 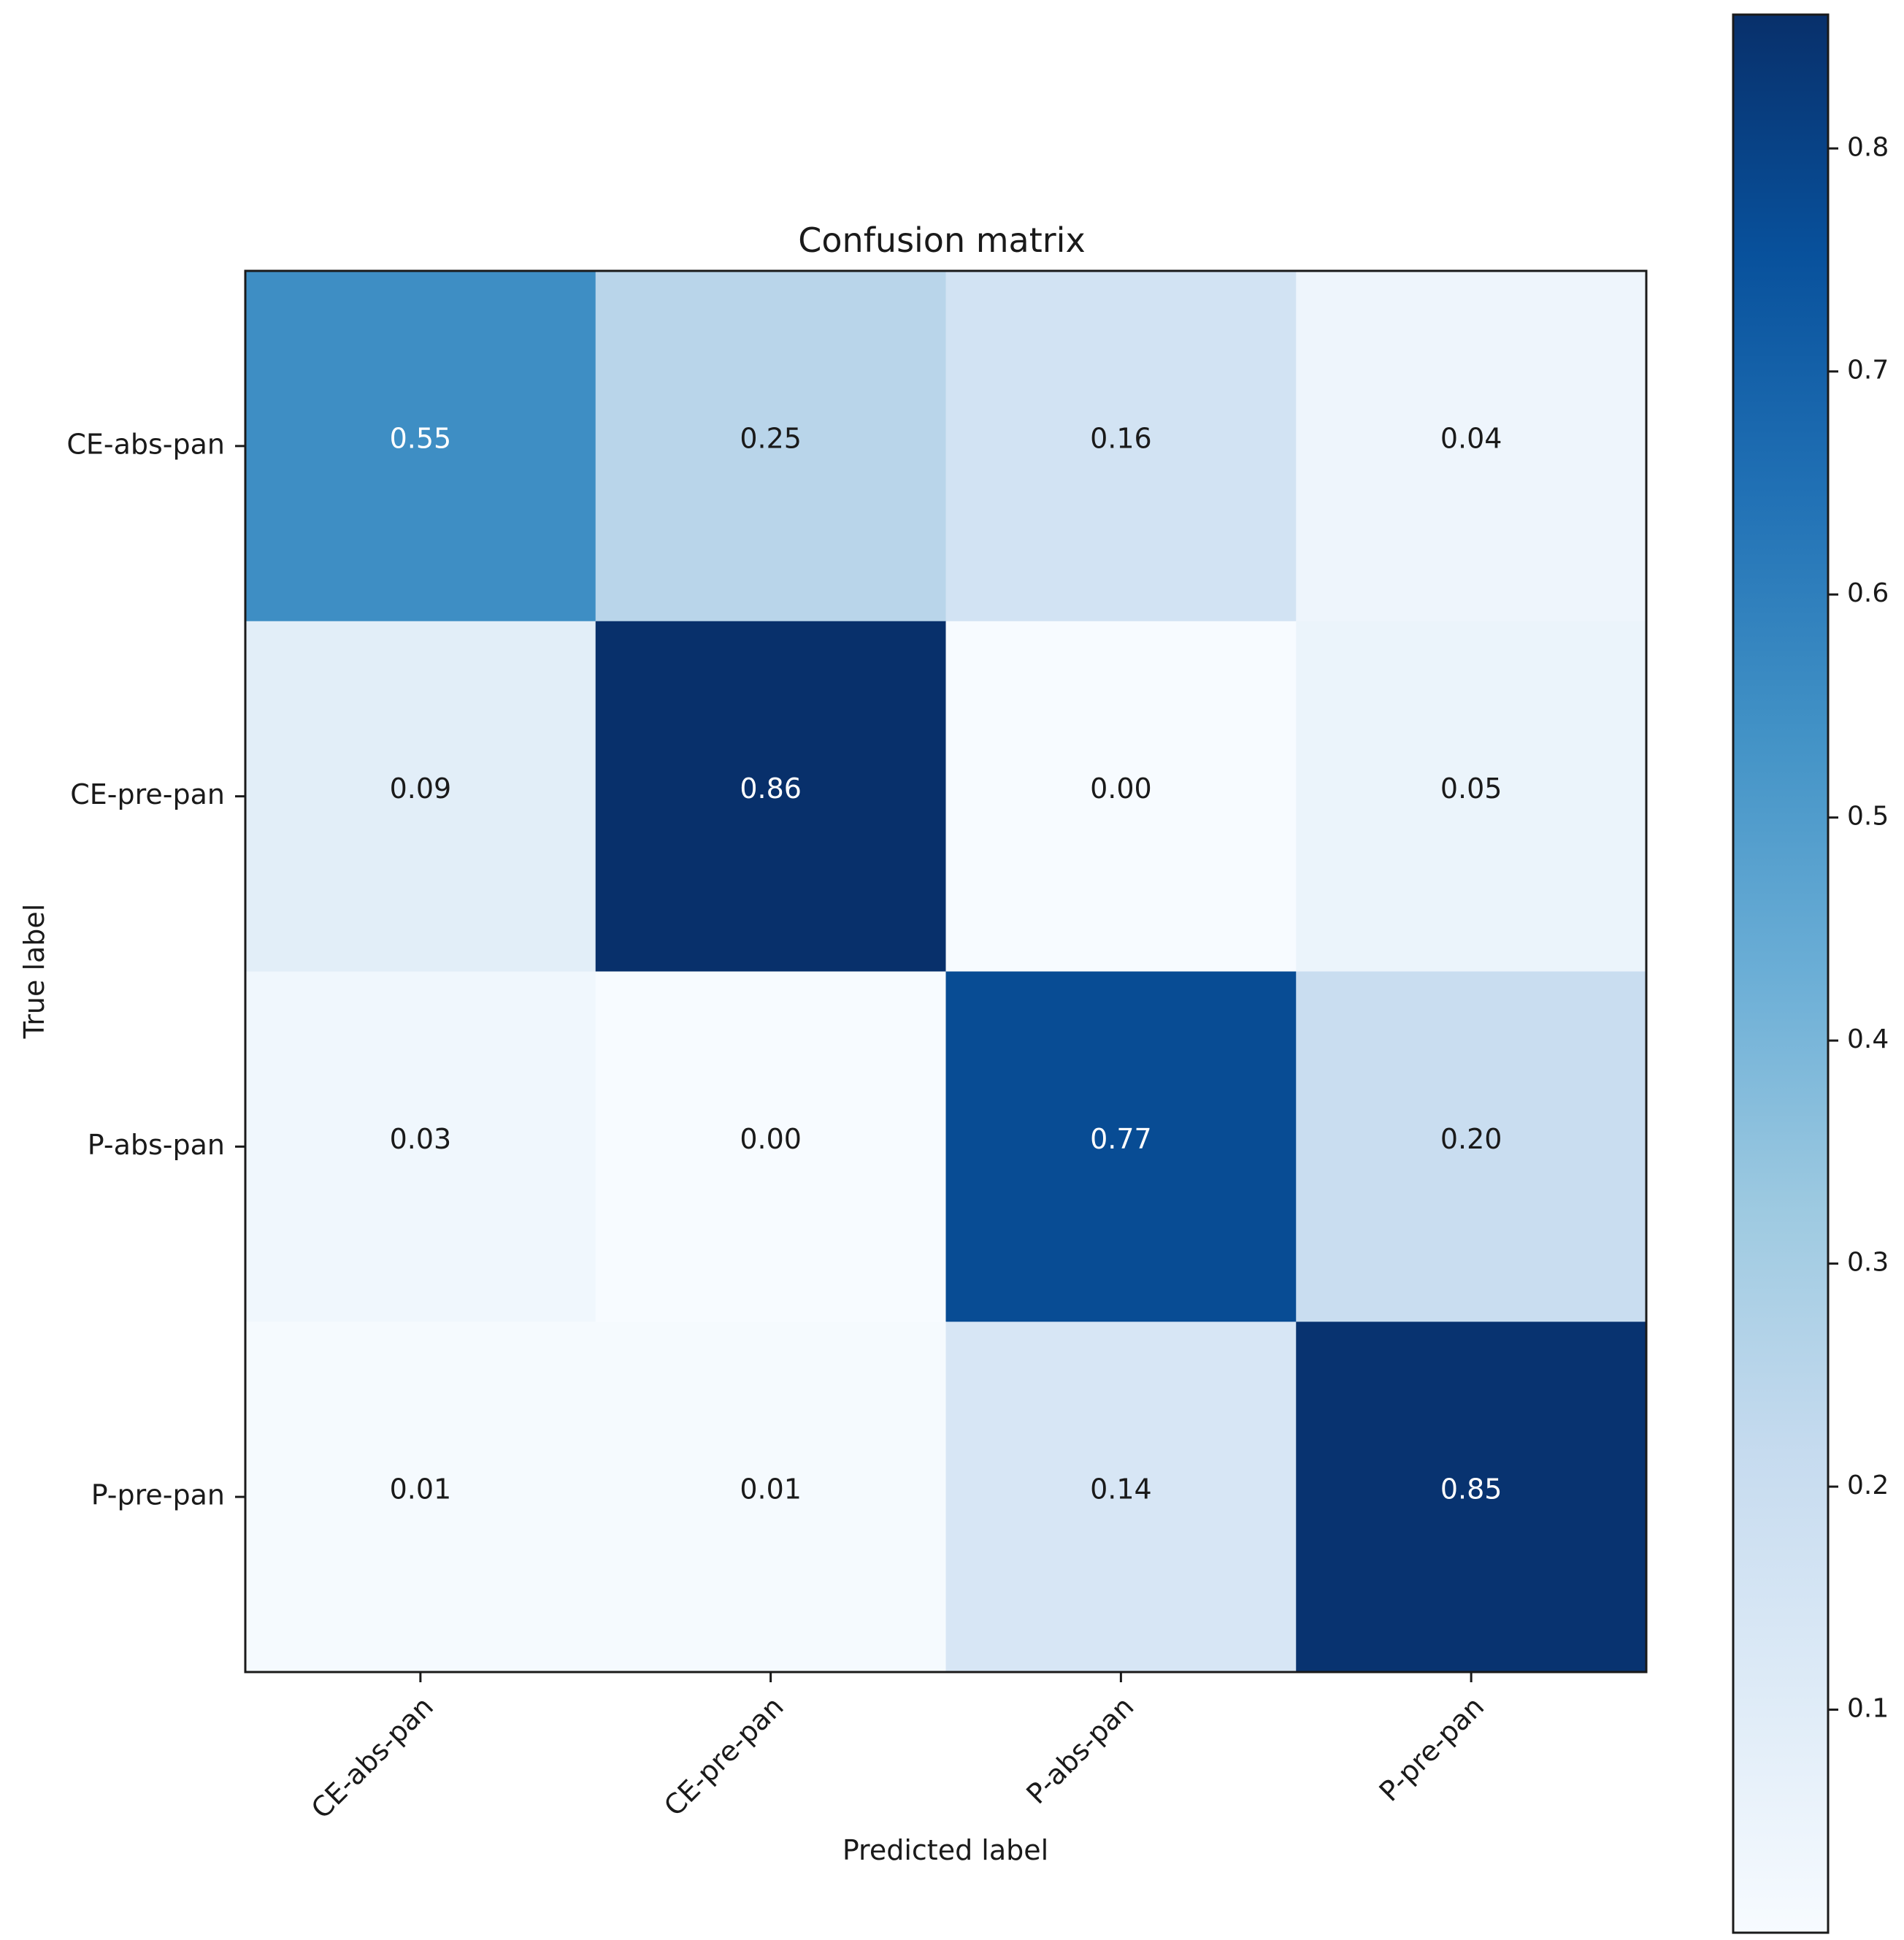 What do you see at coordinates (1471, 1489) in the screenshot?
I see `cell-value-label: 0.85` at bounding box center [1471, 1489].